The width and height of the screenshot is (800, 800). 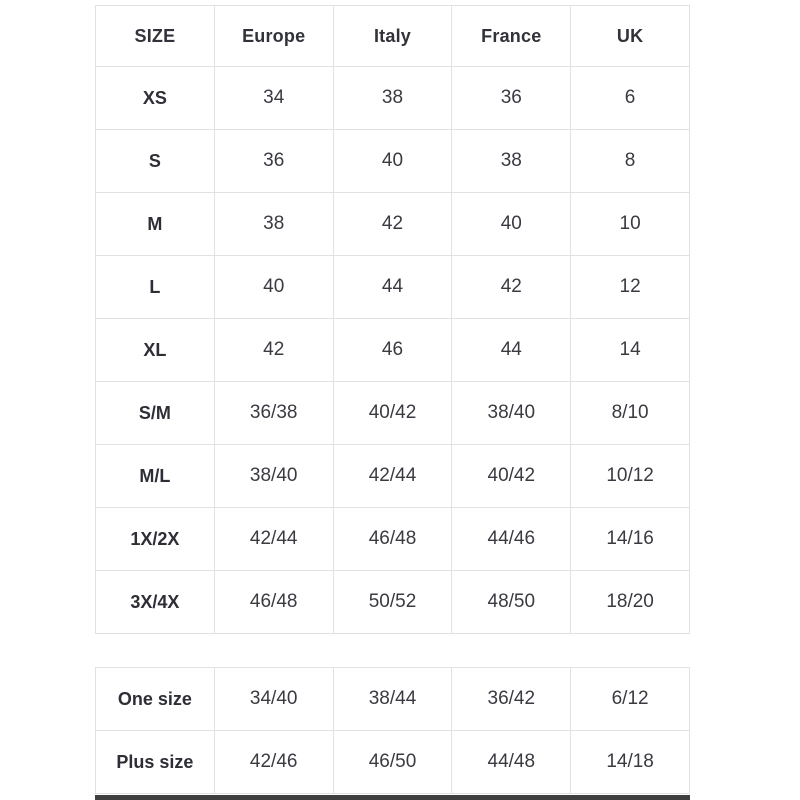 What do you see at coordinates (630, 699) in the screenshot?
I see `size-value: 6/12` at bounding box center [630, 699].